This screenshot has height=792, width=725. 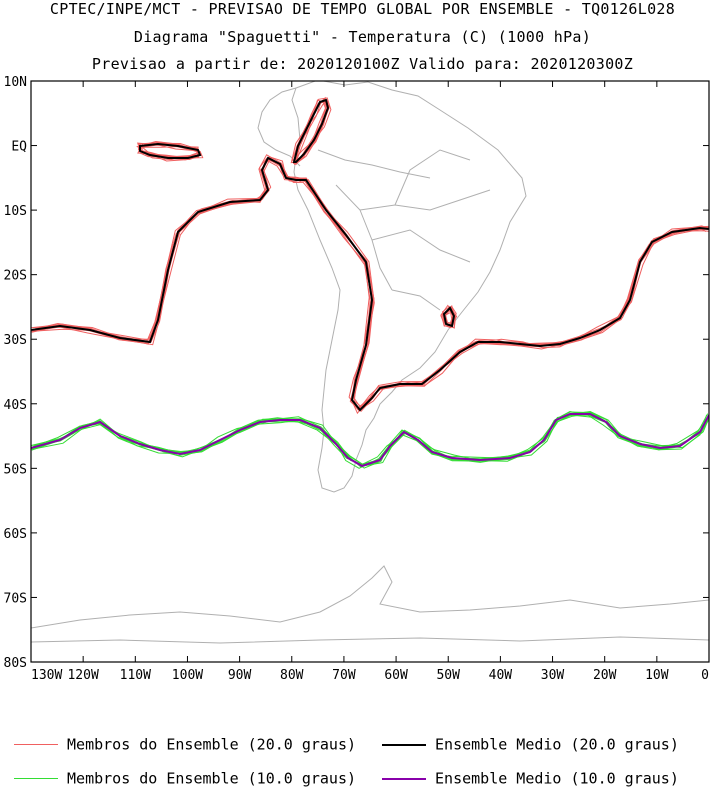 What do you see at coordinates (15, 405) in the screenshot?
I see `lat-tick-label: 40S` at bounding box center [15, 405].